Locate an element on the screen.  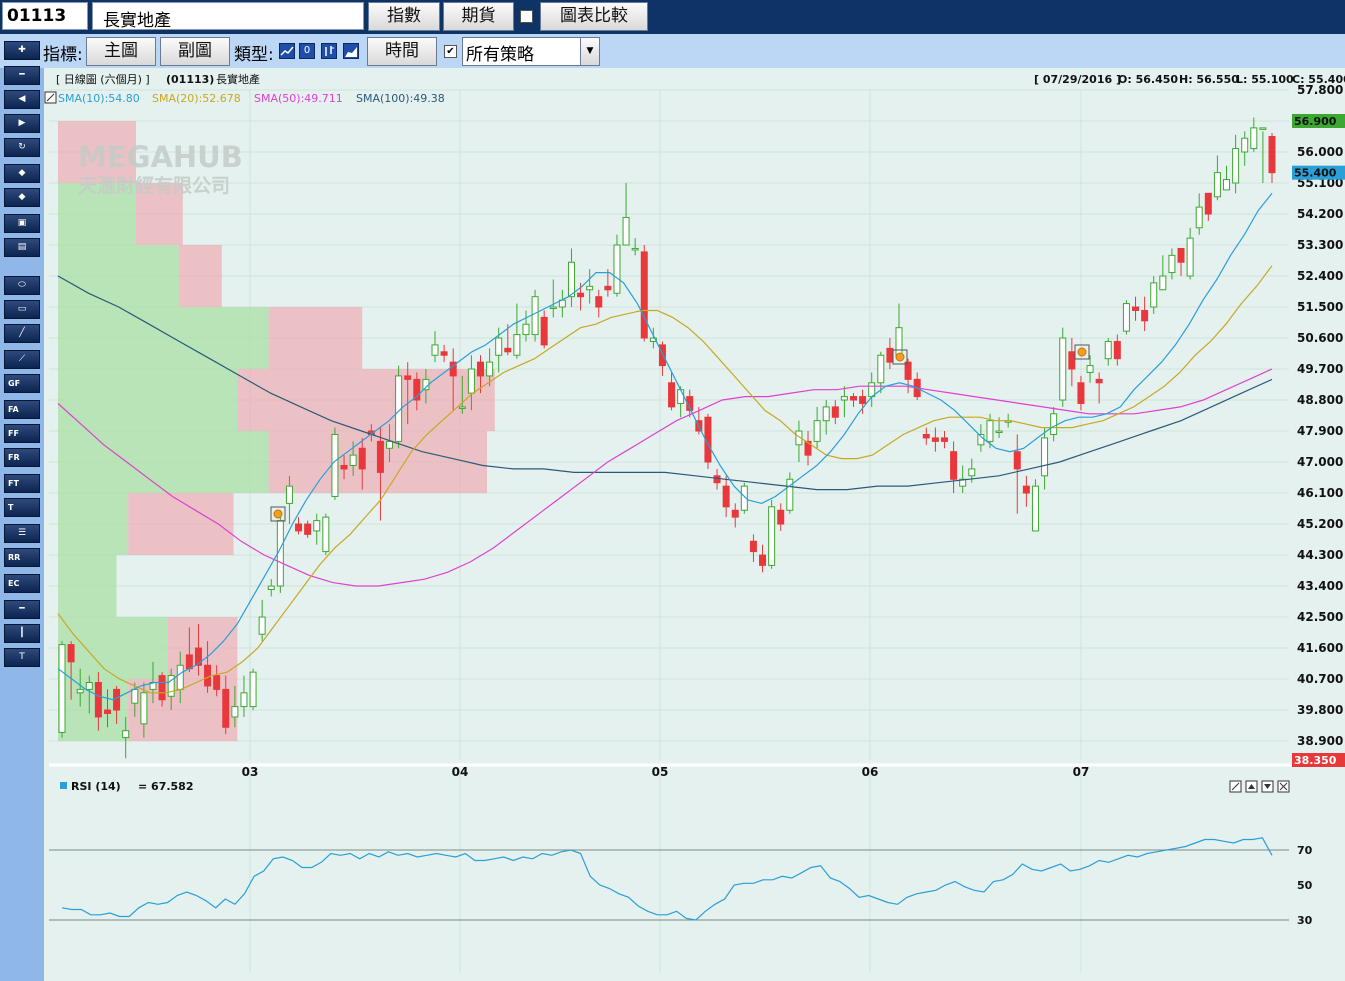
index-button: 指數 is located at coordinates (404, 16).